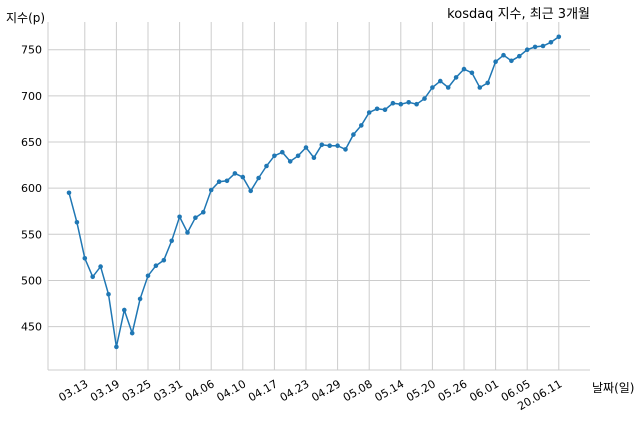 The width and height of the screenshot is (640, 422). What do you see at coordinates (232, 390) in the screenshot?
I see `x-tick-label: 04.10` at bounding box center [232, 390].